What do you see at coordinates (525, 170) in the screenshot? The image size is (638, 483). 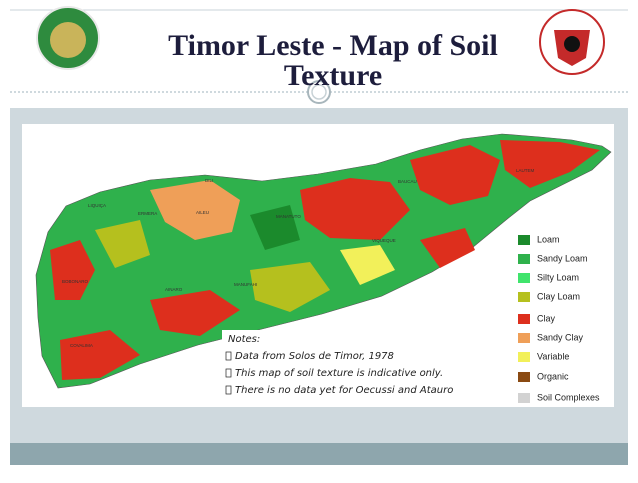 I see `district-label: LAUTEM` at bounding box center [525, 170].